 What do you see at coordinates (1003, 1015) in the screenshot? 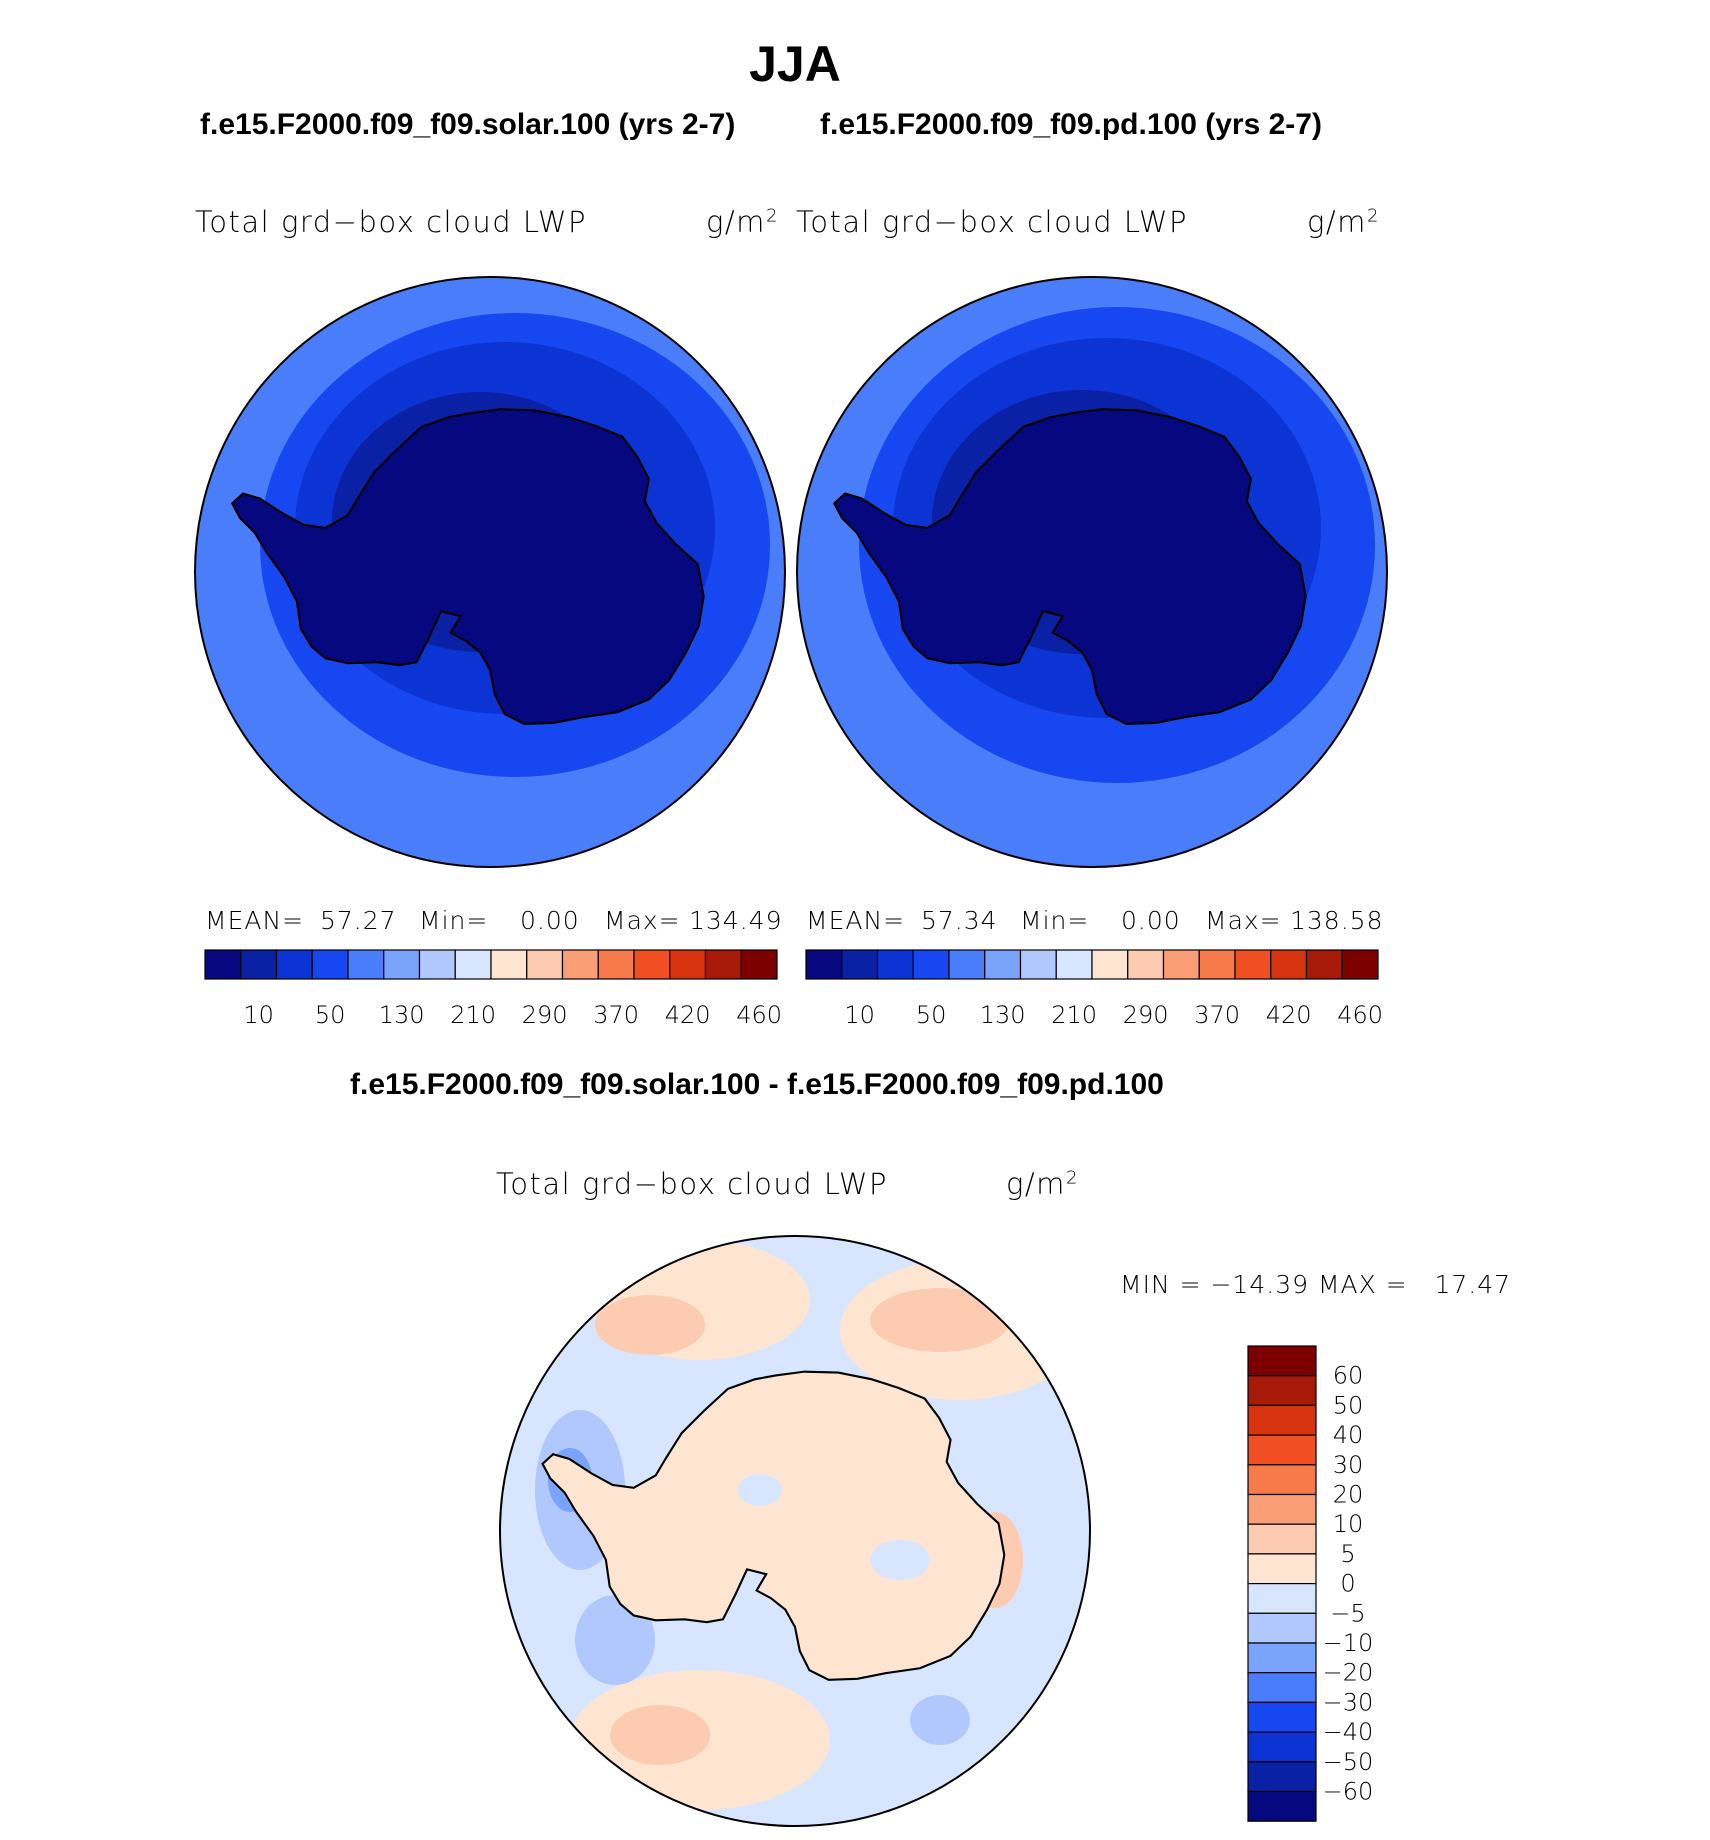
I see `panel2-colorbar-tick: 130` at bounding box center [1003, 1015].